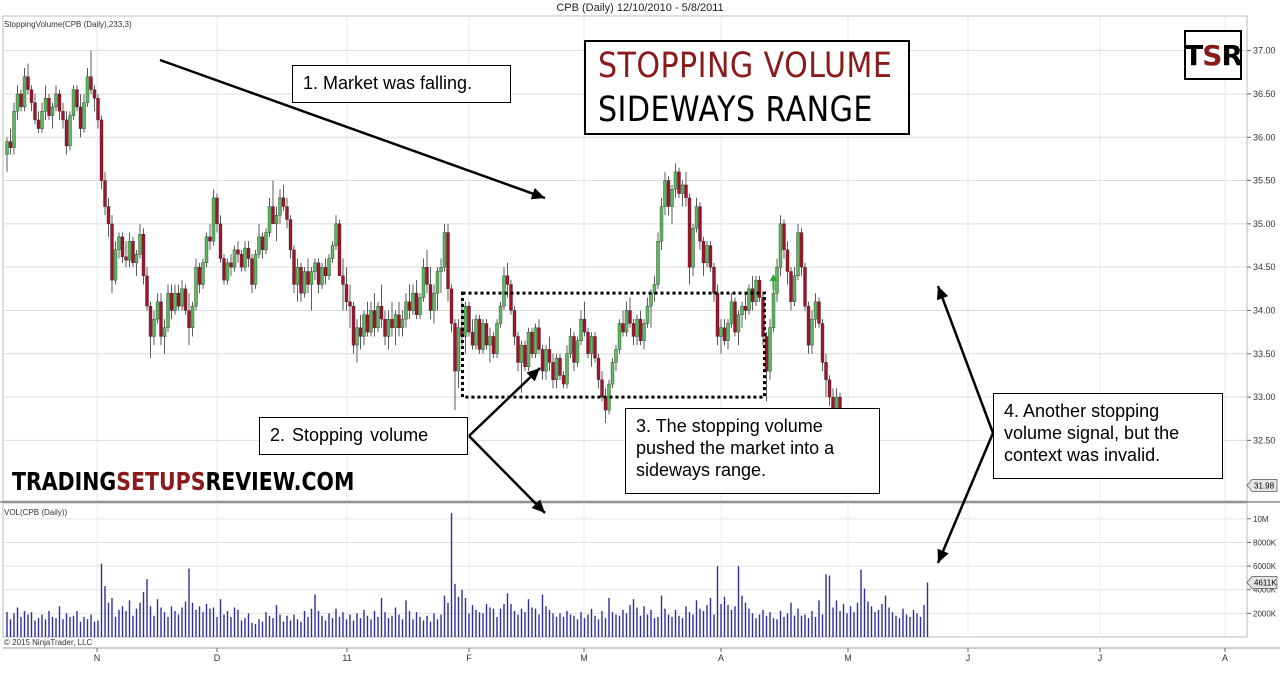 Image resolution: width=1280 pixels, height=676 pixels. What do you see at coordinates (1261, 519) in the screenshot?
I see `volume-tick-label: 10M` at bounding box center [1261, 519].